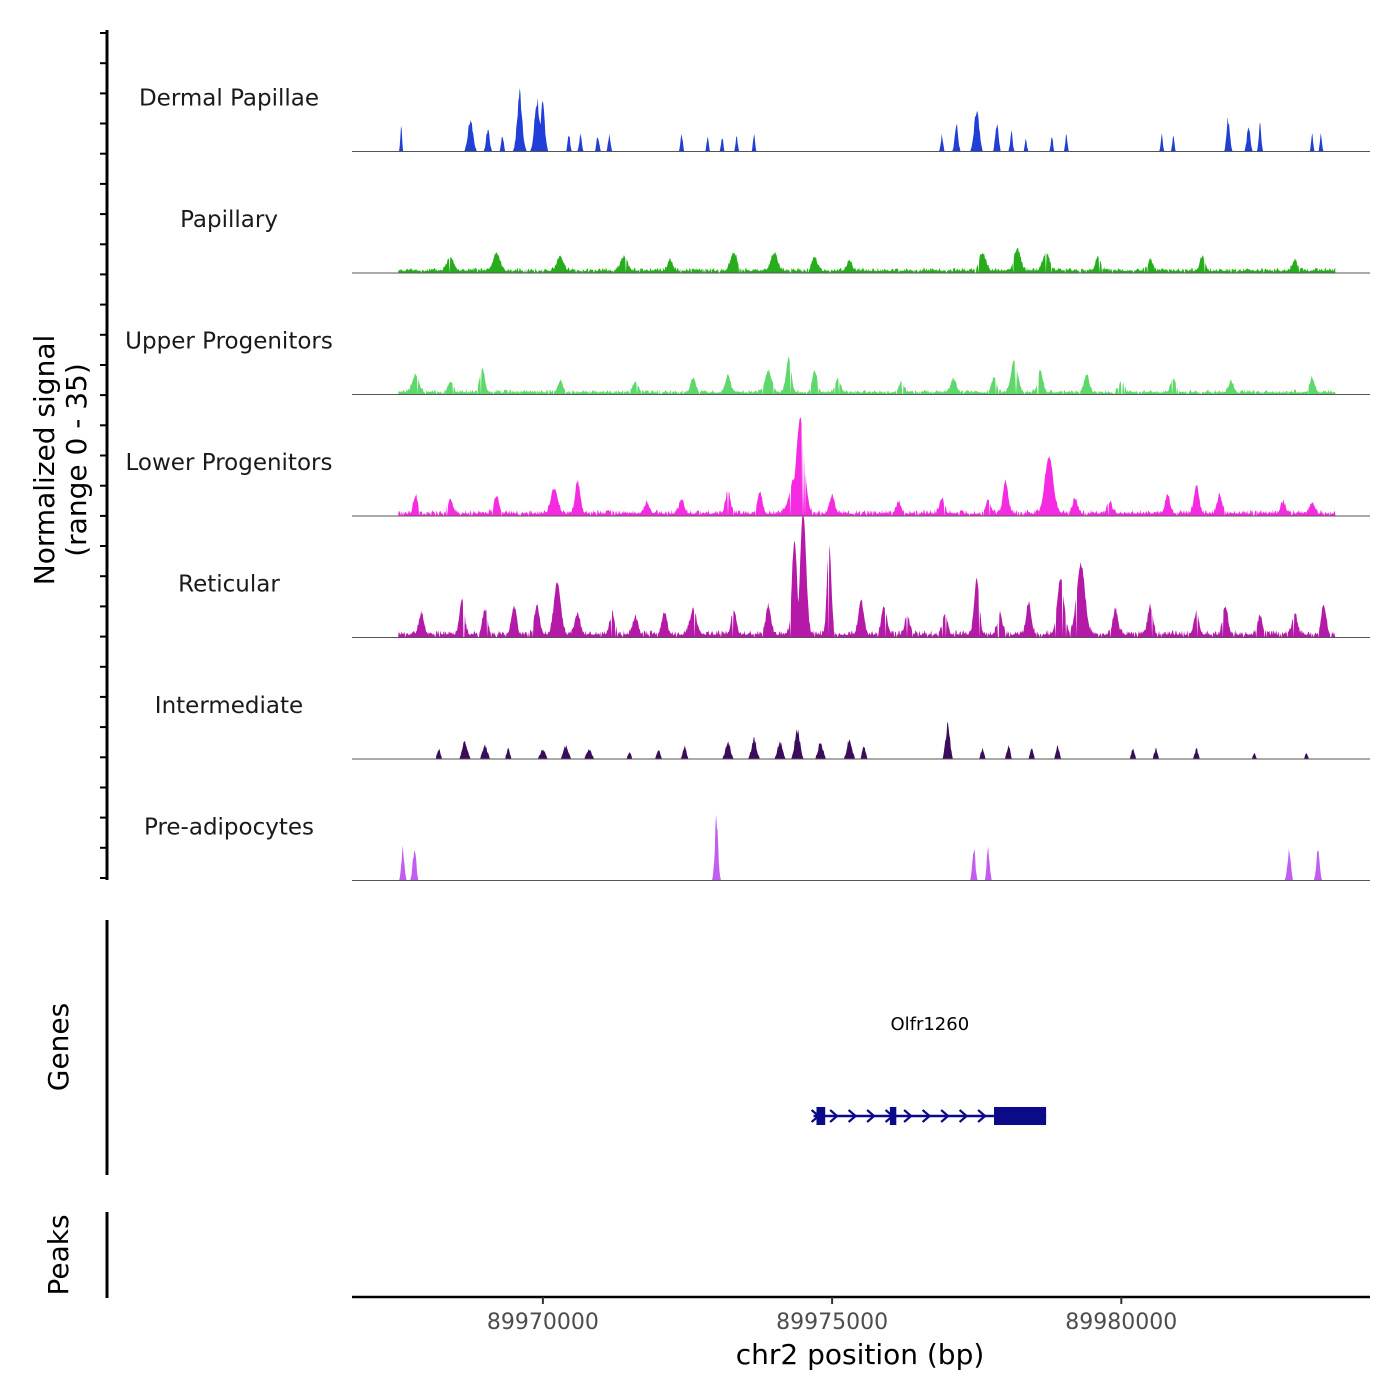  I want to click on genes-panel-title: Genes, so click(58, 1047).